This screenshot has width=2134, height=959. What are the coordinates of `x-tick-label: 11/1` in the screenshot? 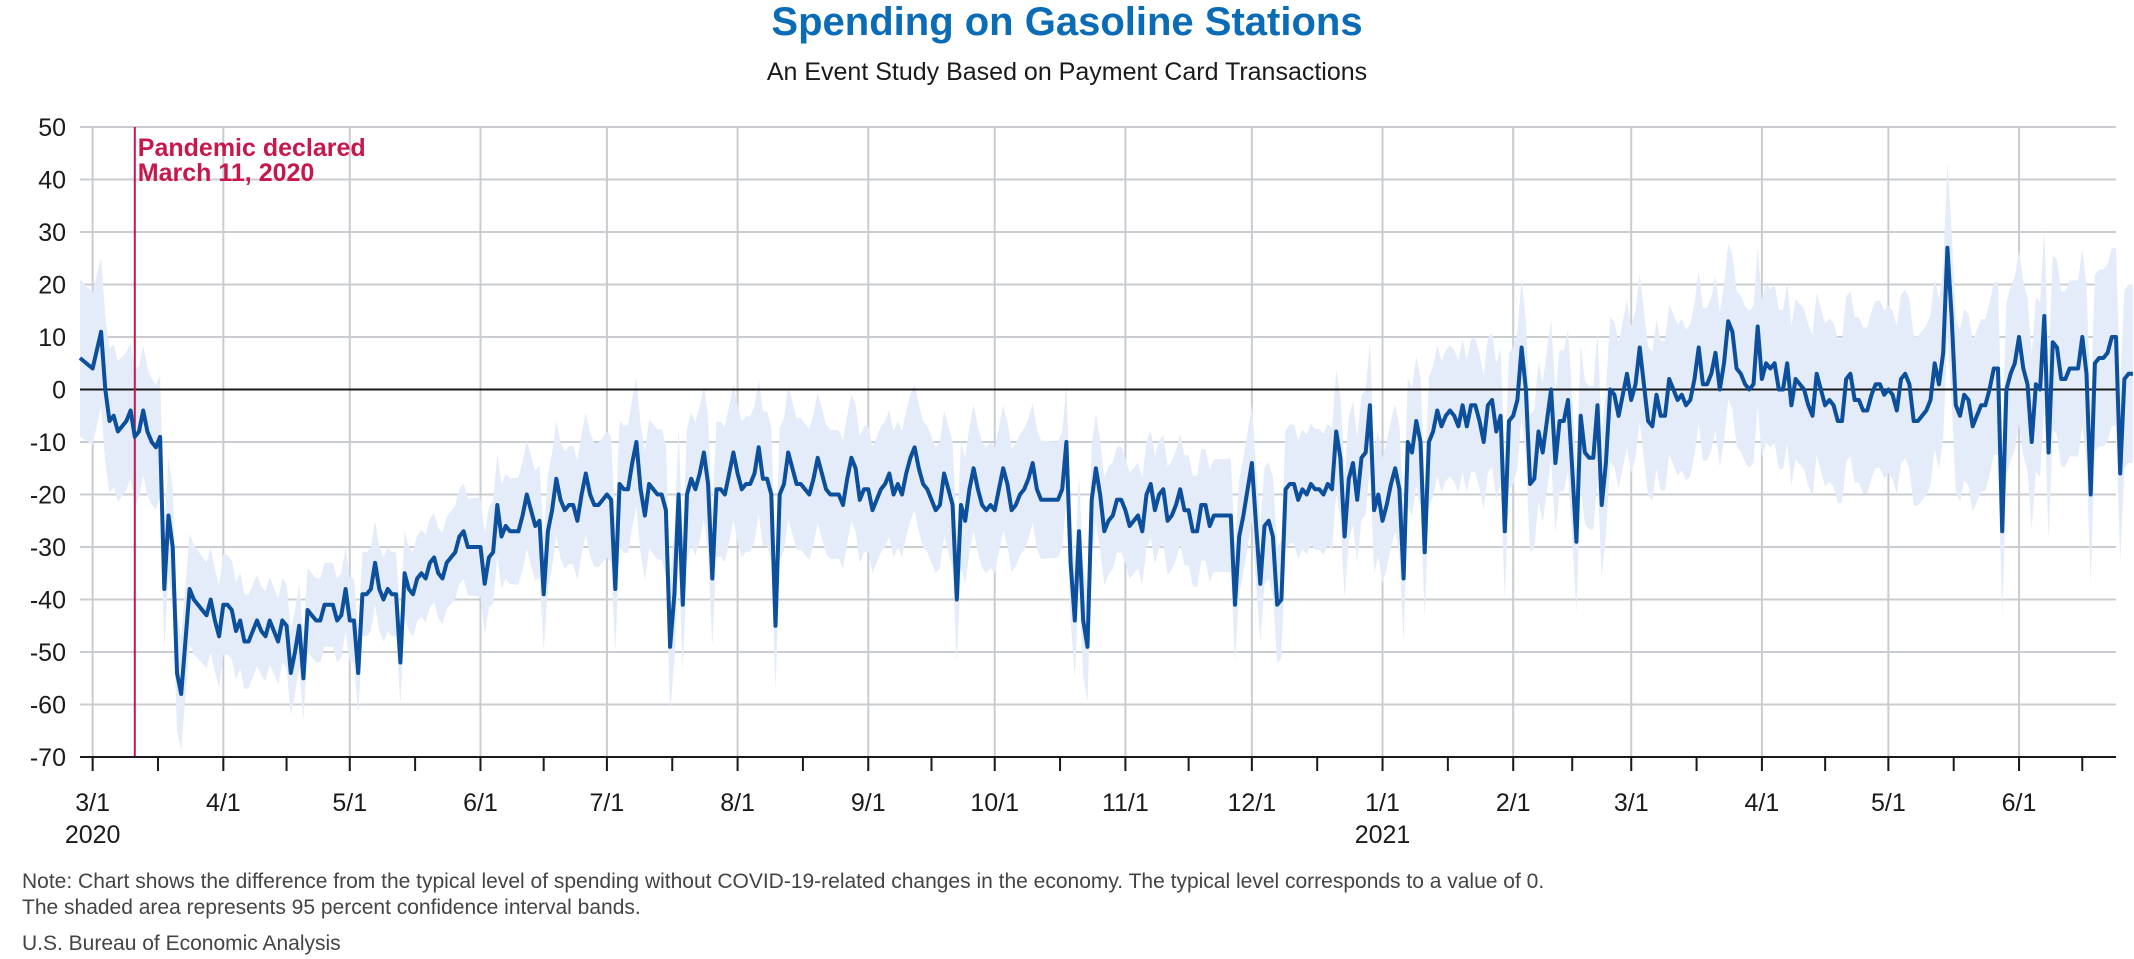 It's located at (1125, 803).